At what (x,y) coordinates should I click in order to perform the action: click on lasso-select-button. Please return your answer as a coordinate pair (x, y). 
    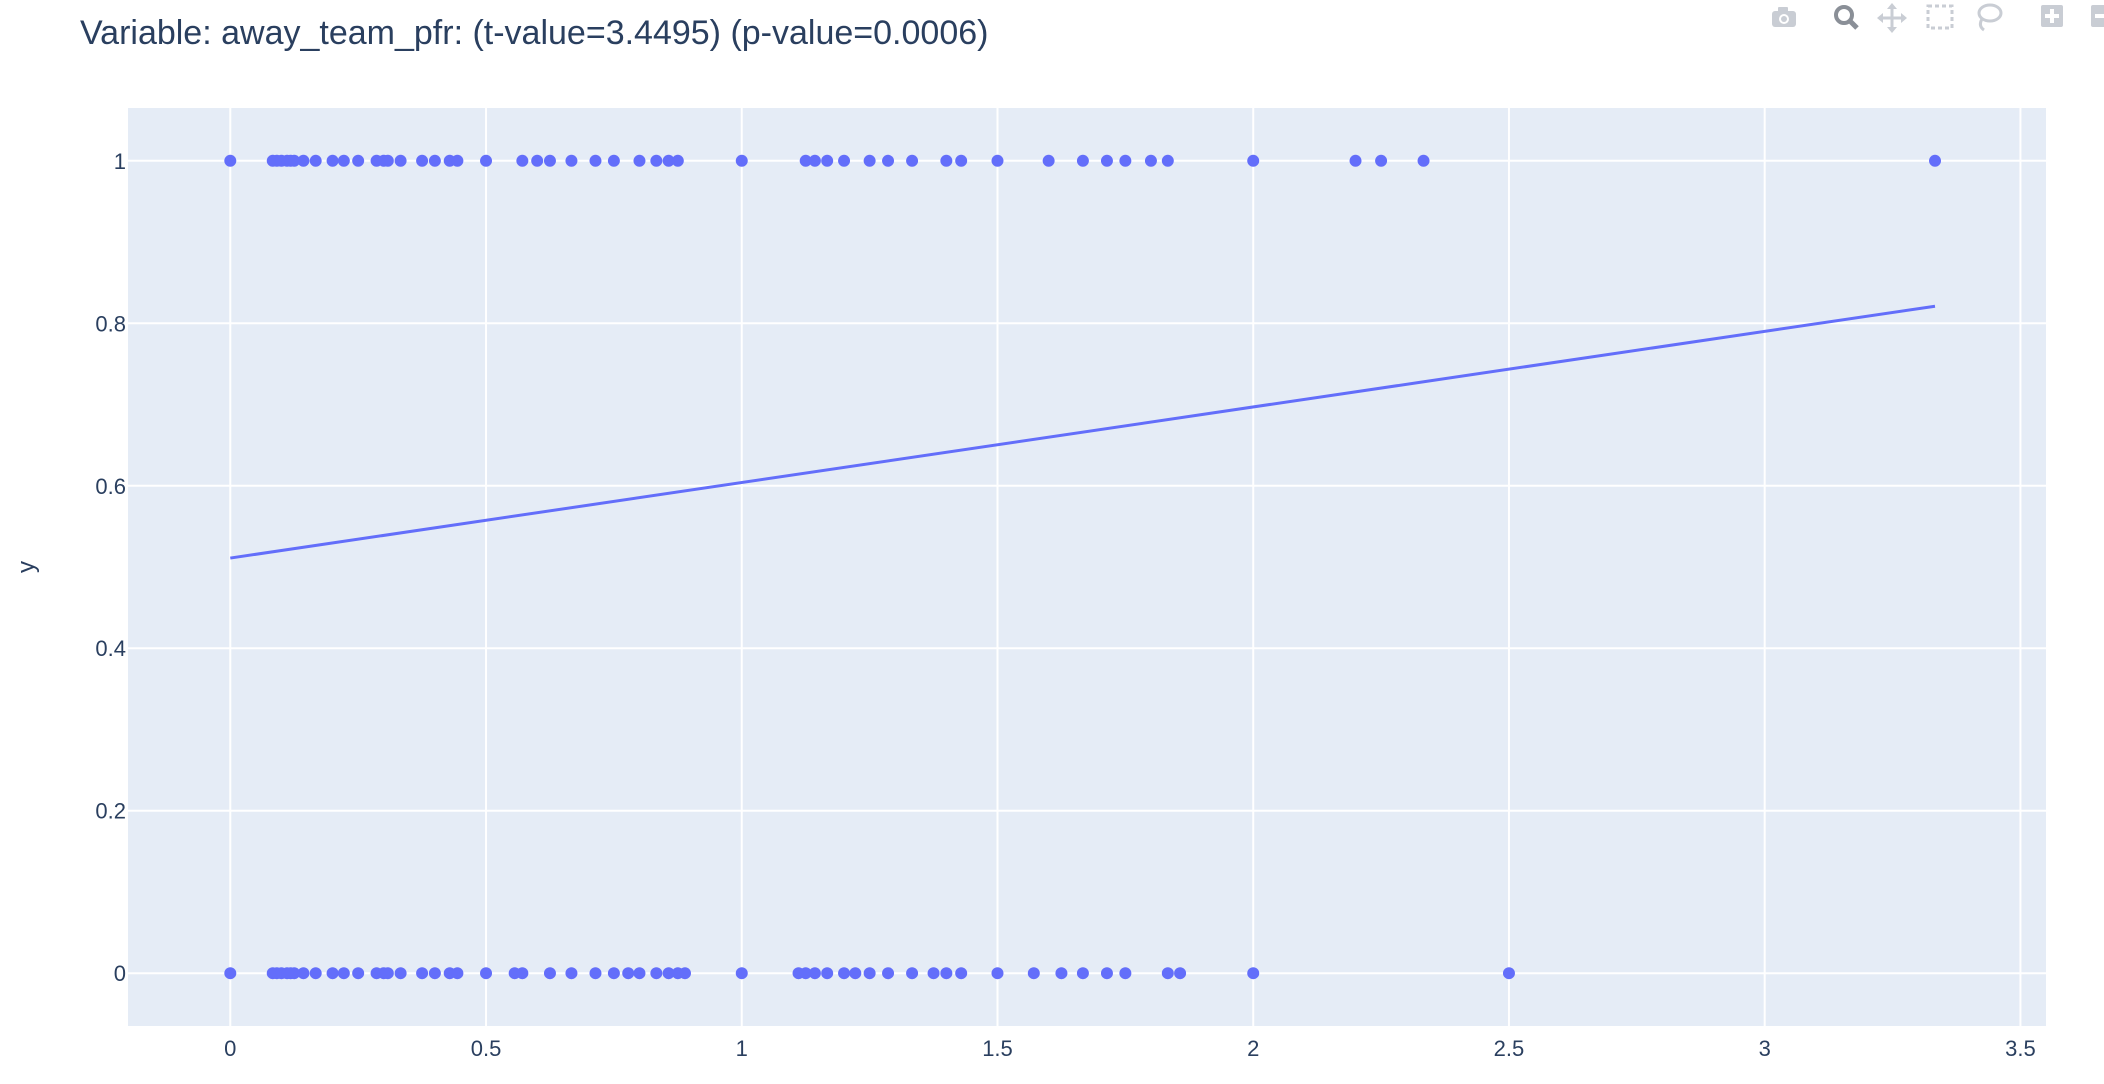
    Looking at the image, I should click on (1988, 17).